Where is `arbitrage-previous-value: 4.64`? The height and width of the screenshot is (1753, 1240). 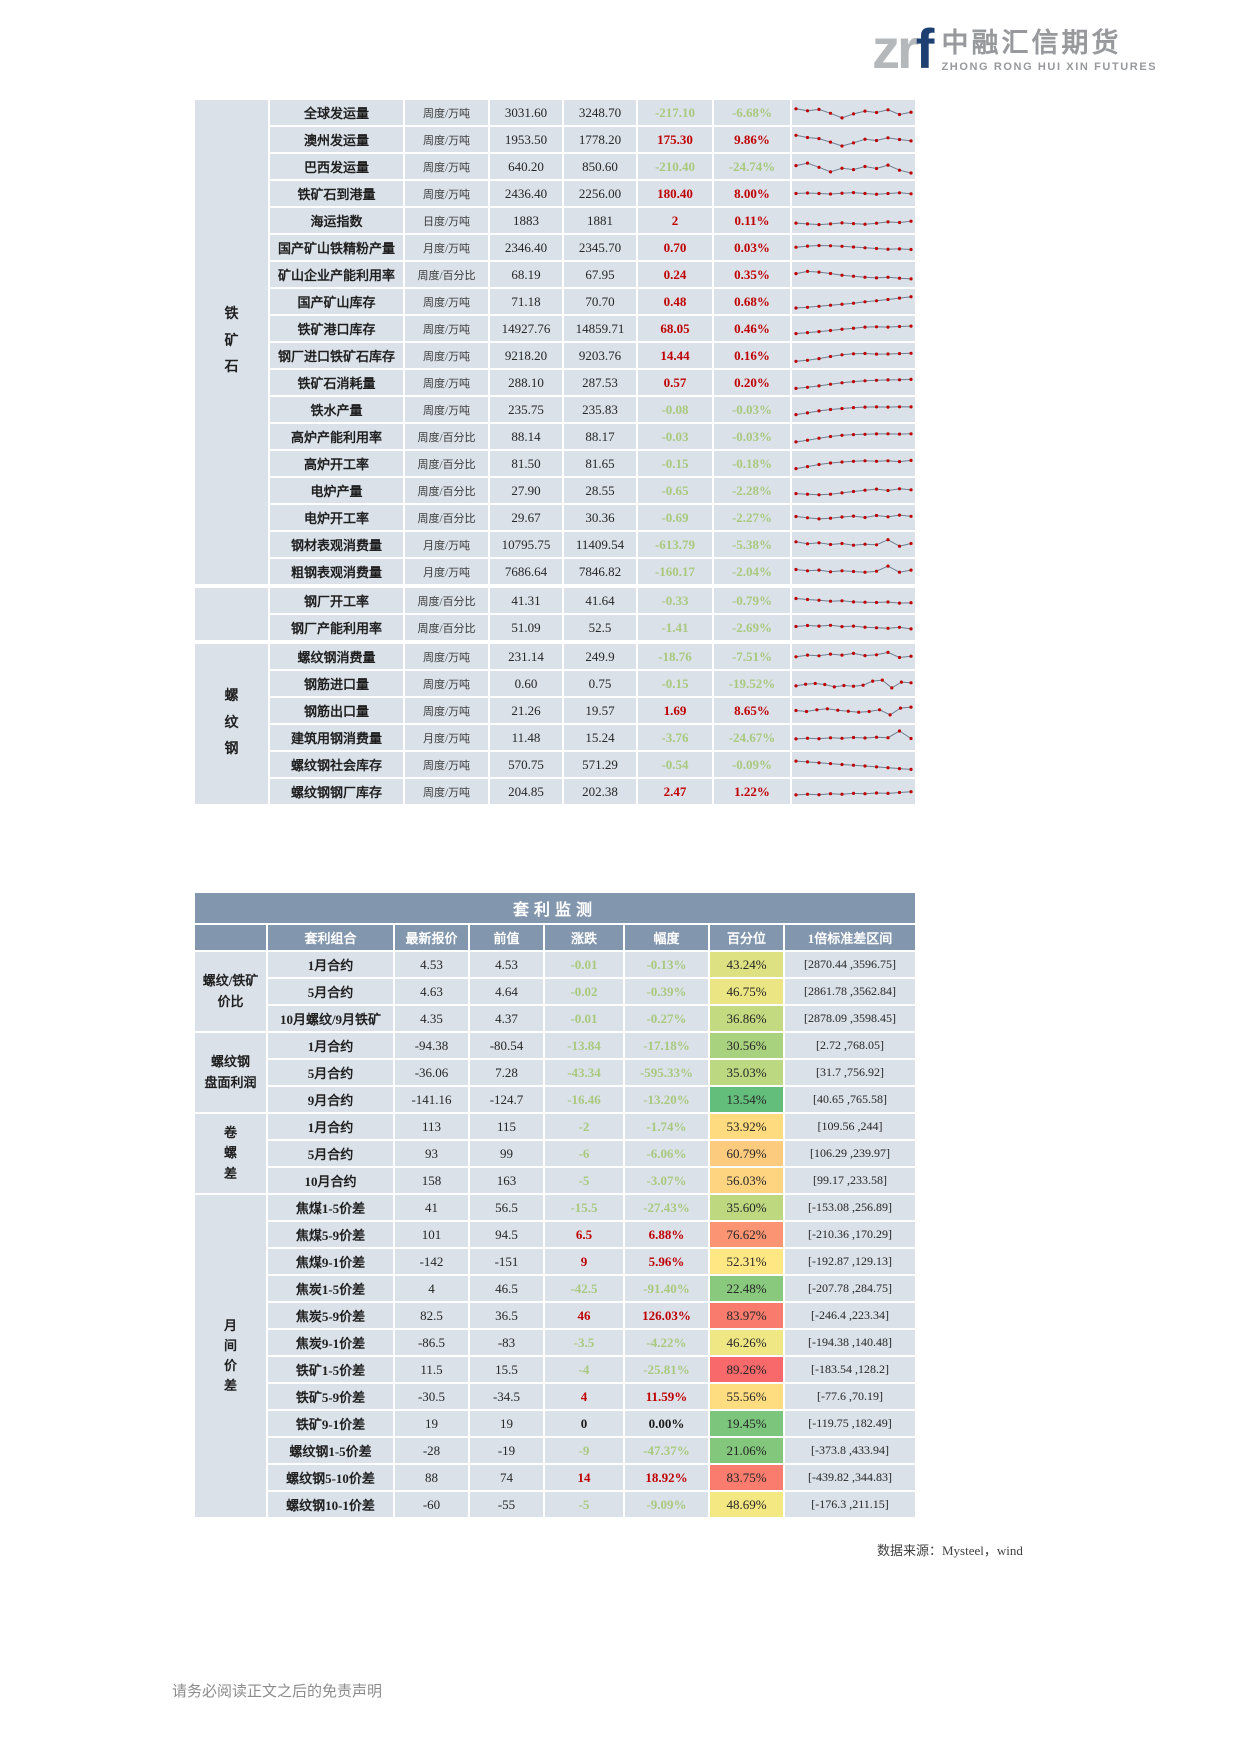
arbitrage-previous-value: 4.64 is located at coordinates (506, 991).